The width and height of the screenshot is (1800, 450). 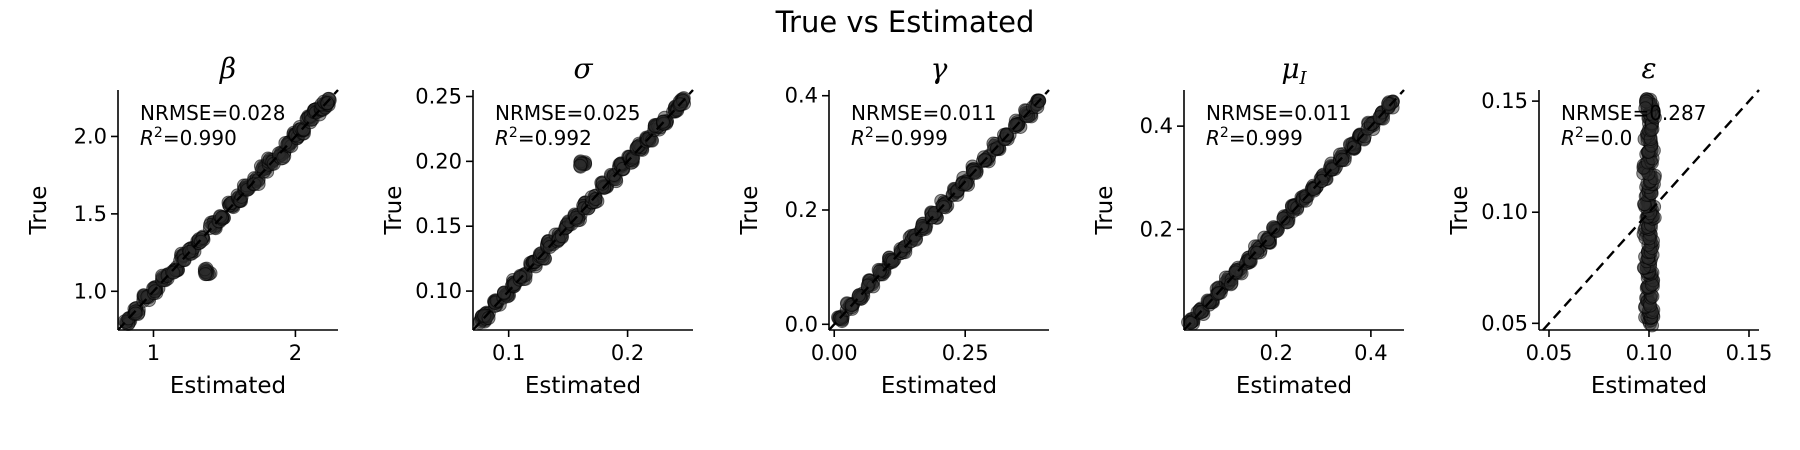 I want to click on x-tick-label: 0.10, so click(x=1649, y=353).